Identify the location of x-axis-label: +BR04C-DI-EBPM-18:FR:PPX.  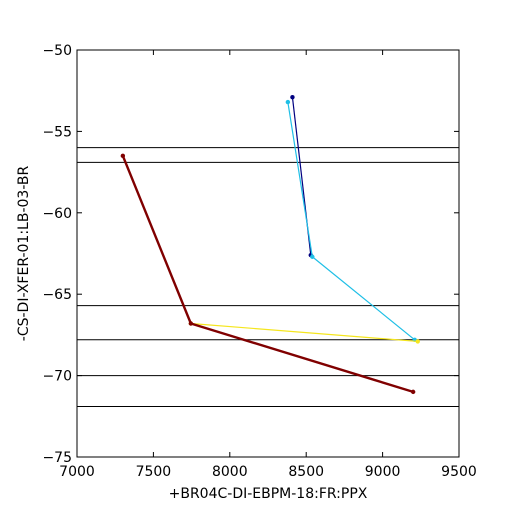
(268, 494).